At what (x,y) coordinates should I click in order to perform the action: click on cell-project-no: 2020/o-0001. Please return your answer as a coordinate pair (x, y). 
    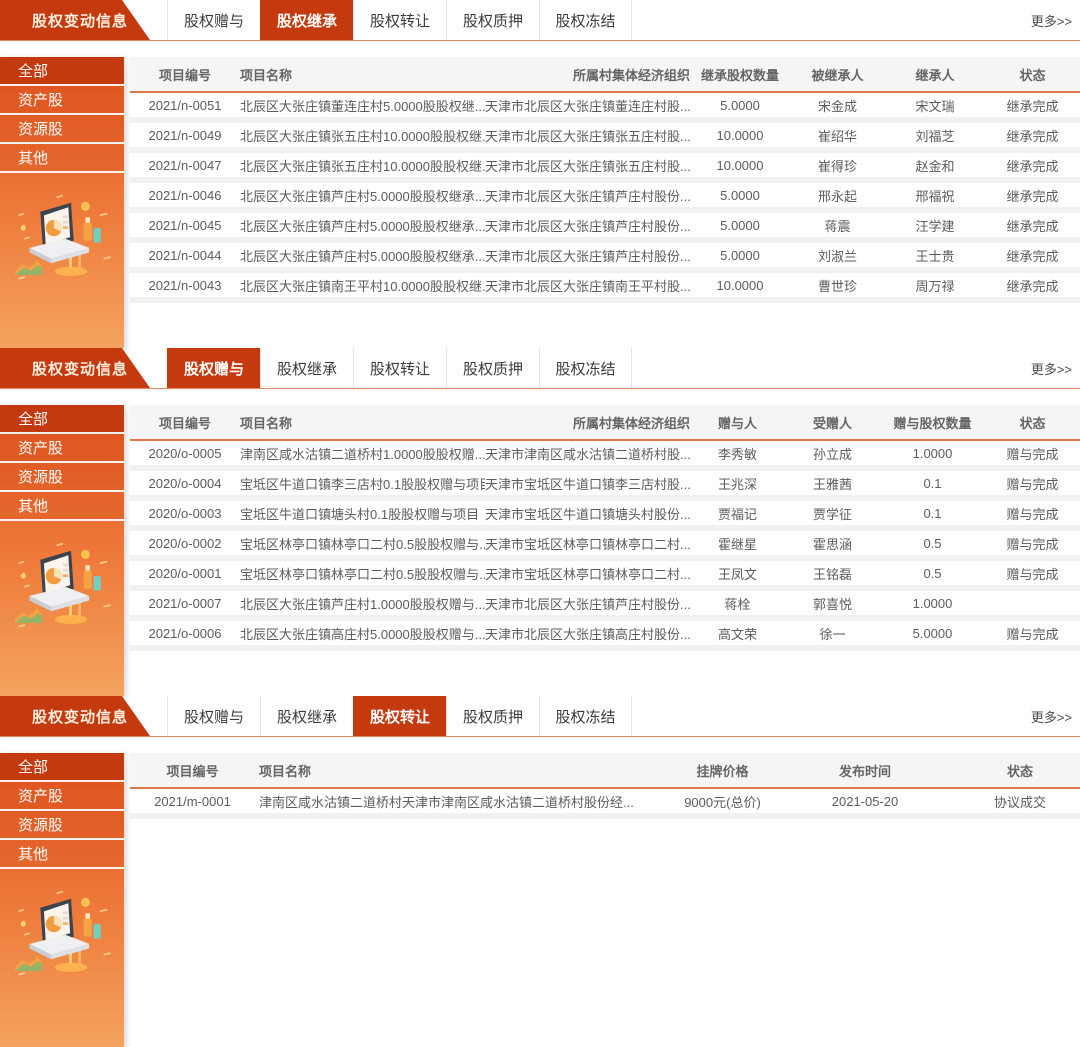
    Looking at the image, I should click on (185, 573).